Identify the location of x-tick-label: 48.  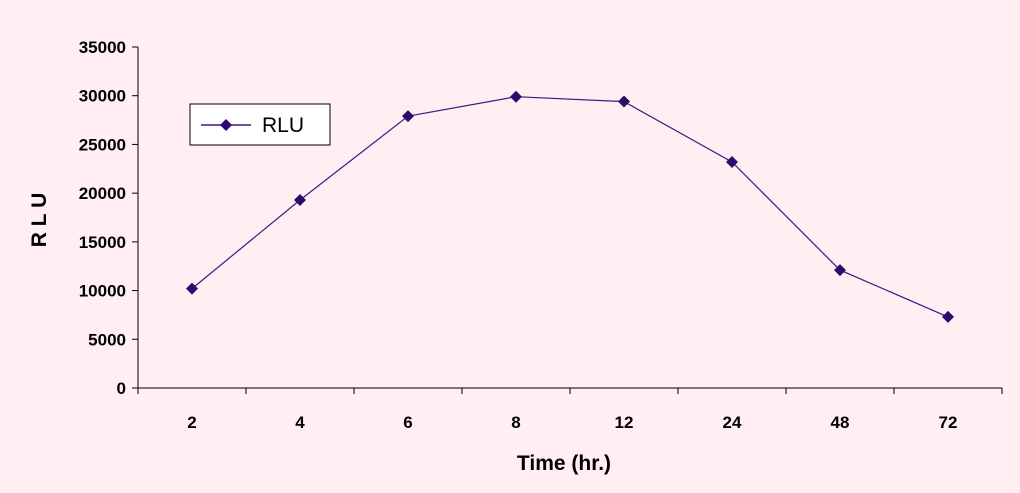
(840, 422).